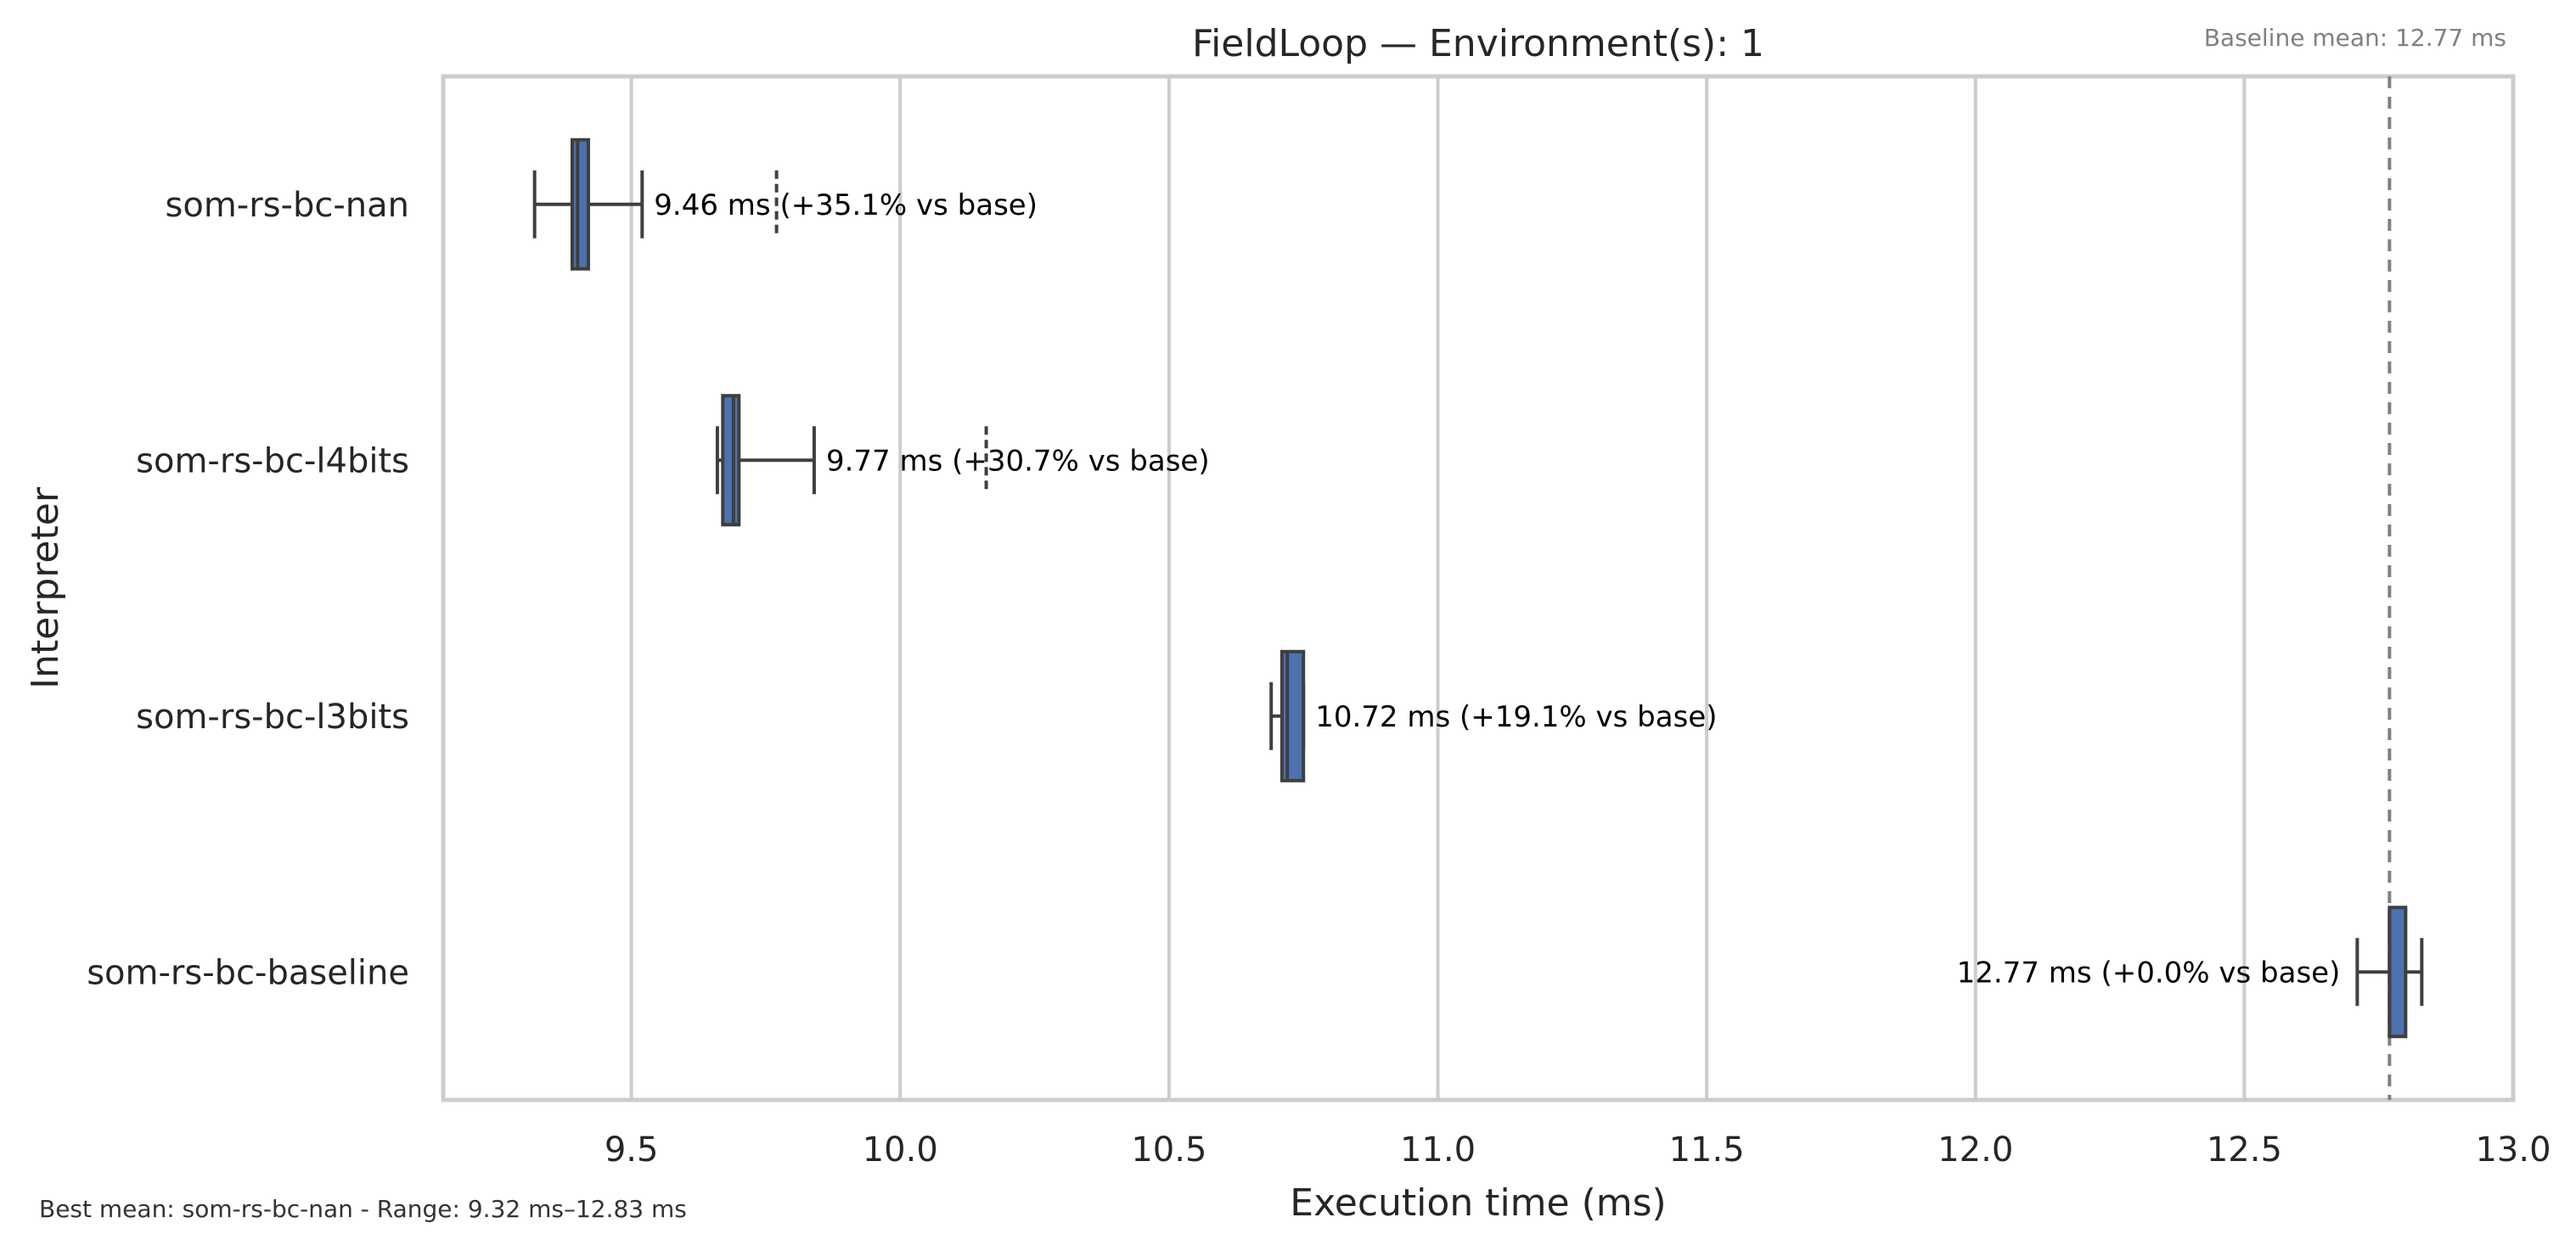  Describe the element at coordinates (1438, 1150) in the screenshot. I see `x-tick-label: 11.0` at that location.